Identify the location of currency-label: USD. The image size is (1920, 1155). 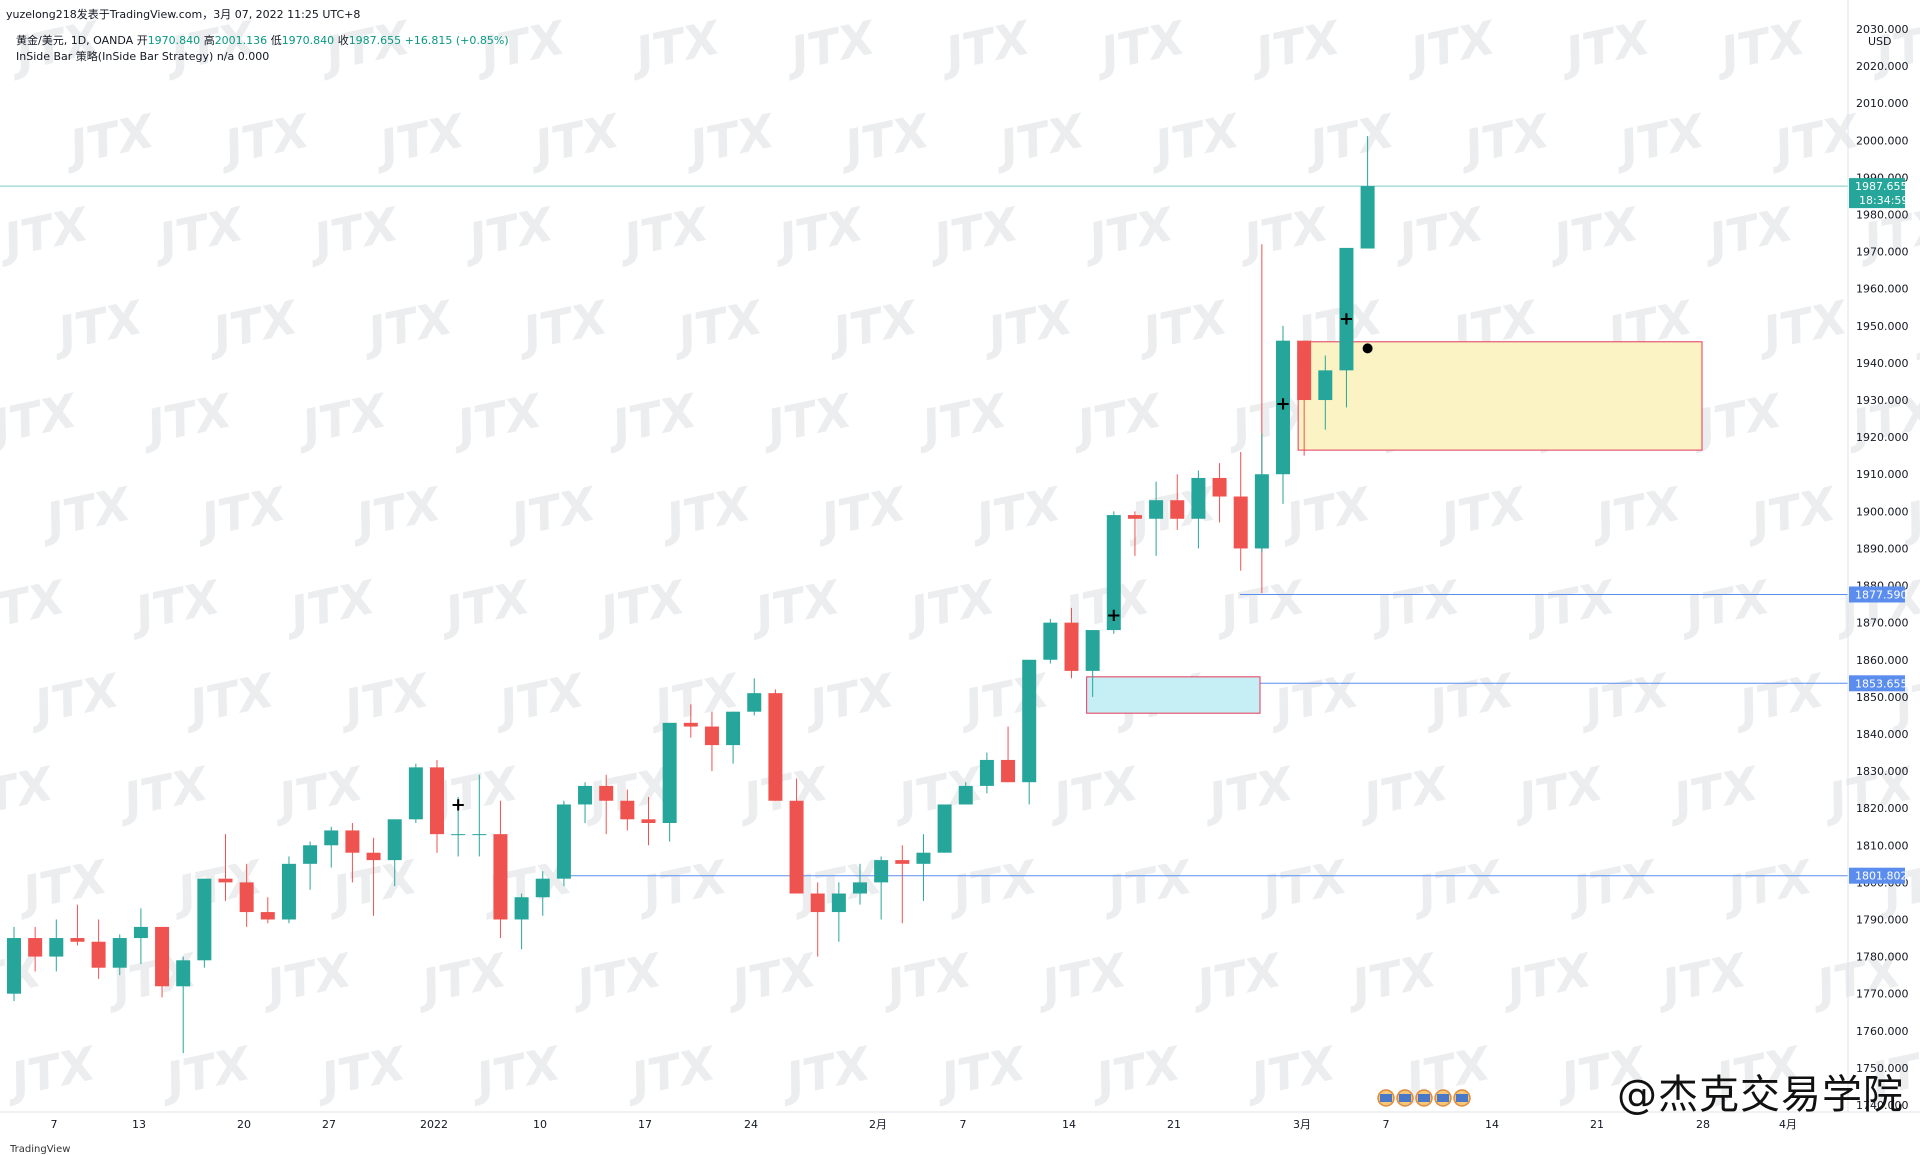
(1880, 41).